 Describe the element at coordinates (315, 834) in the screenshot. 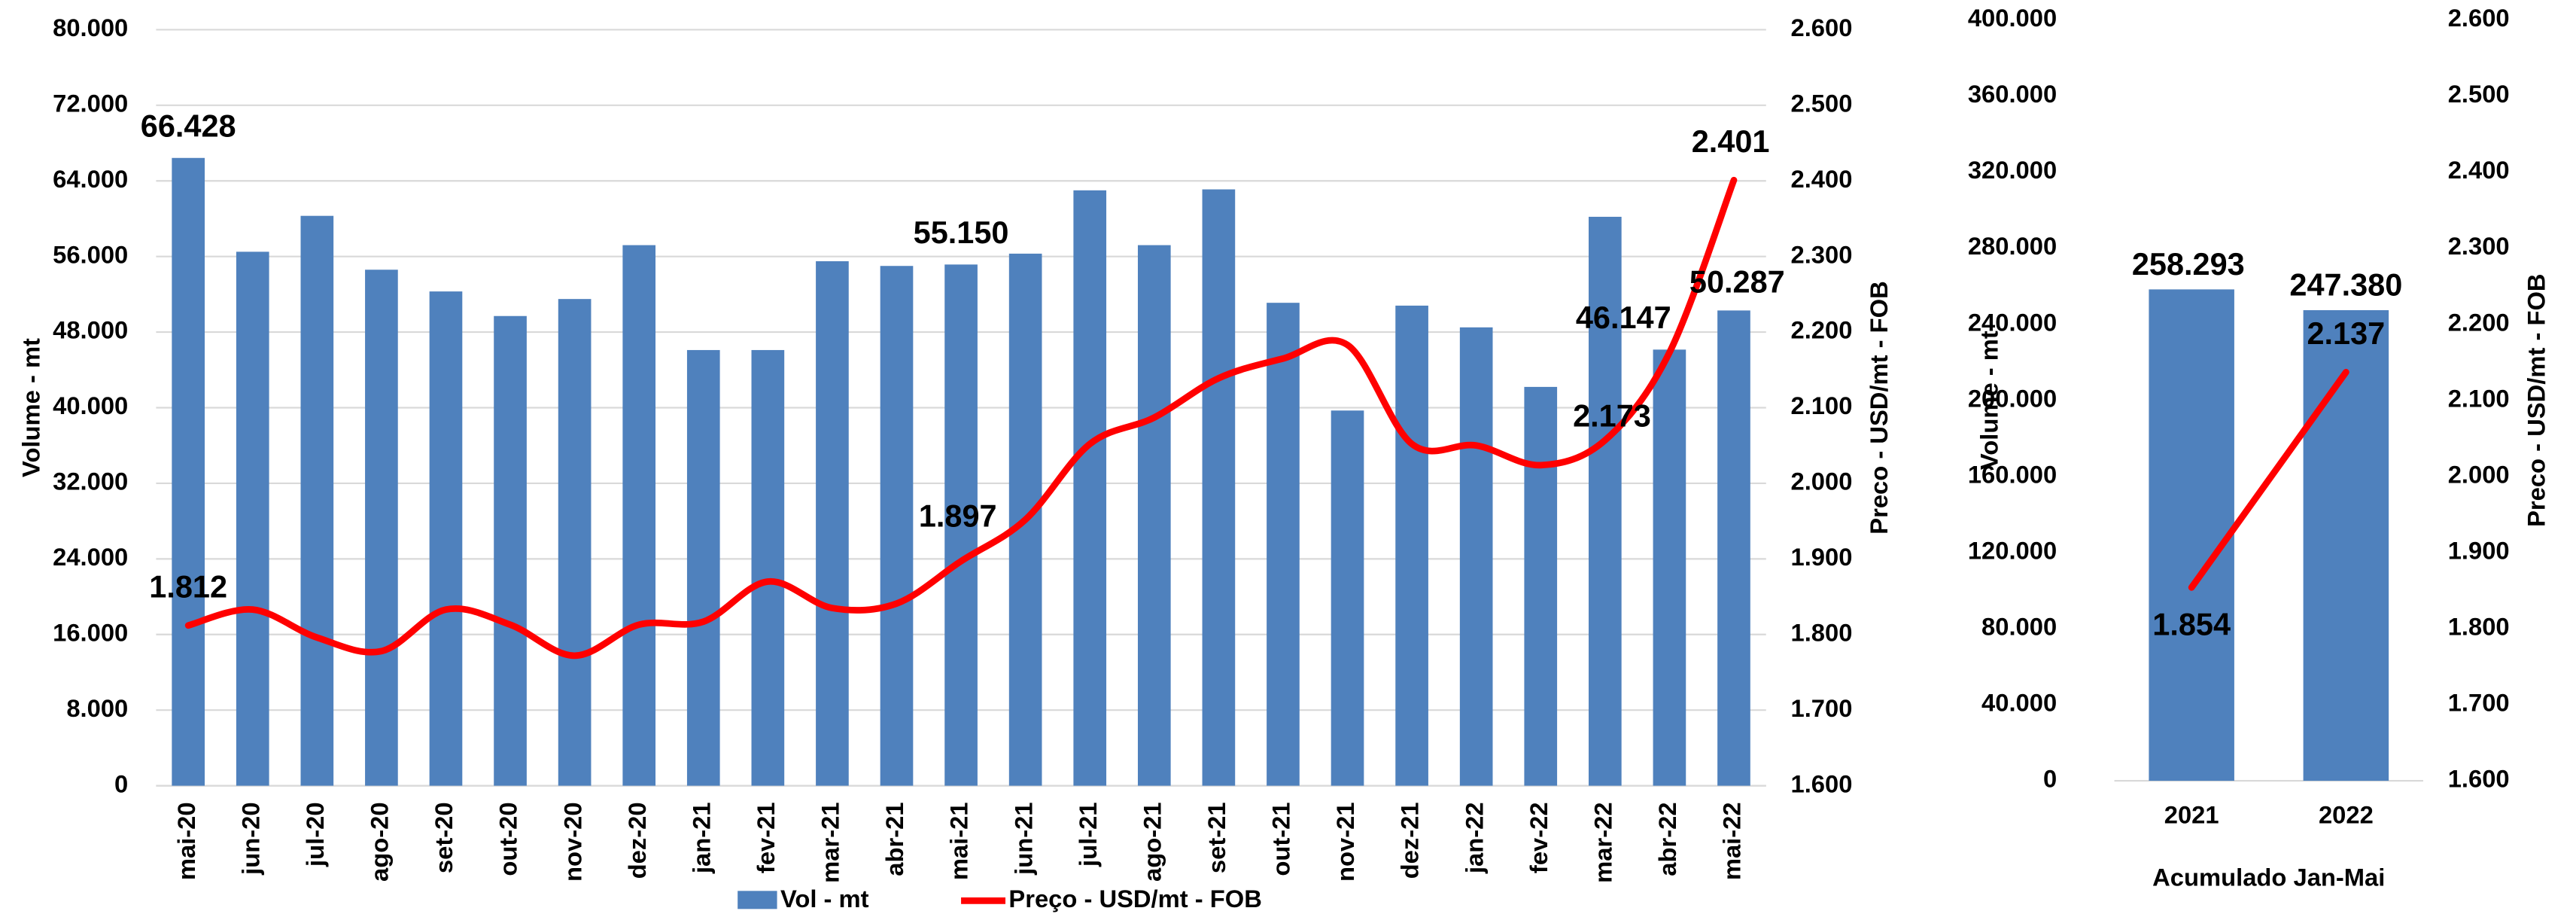

I see `x-tick-label: jul-20` at that location.